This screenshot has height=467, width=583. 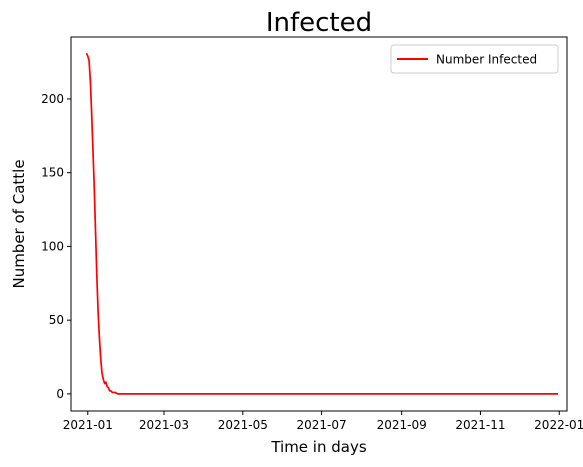 I want to click on y-axis-title: Number of Cattle, so click(x=19, y=223).